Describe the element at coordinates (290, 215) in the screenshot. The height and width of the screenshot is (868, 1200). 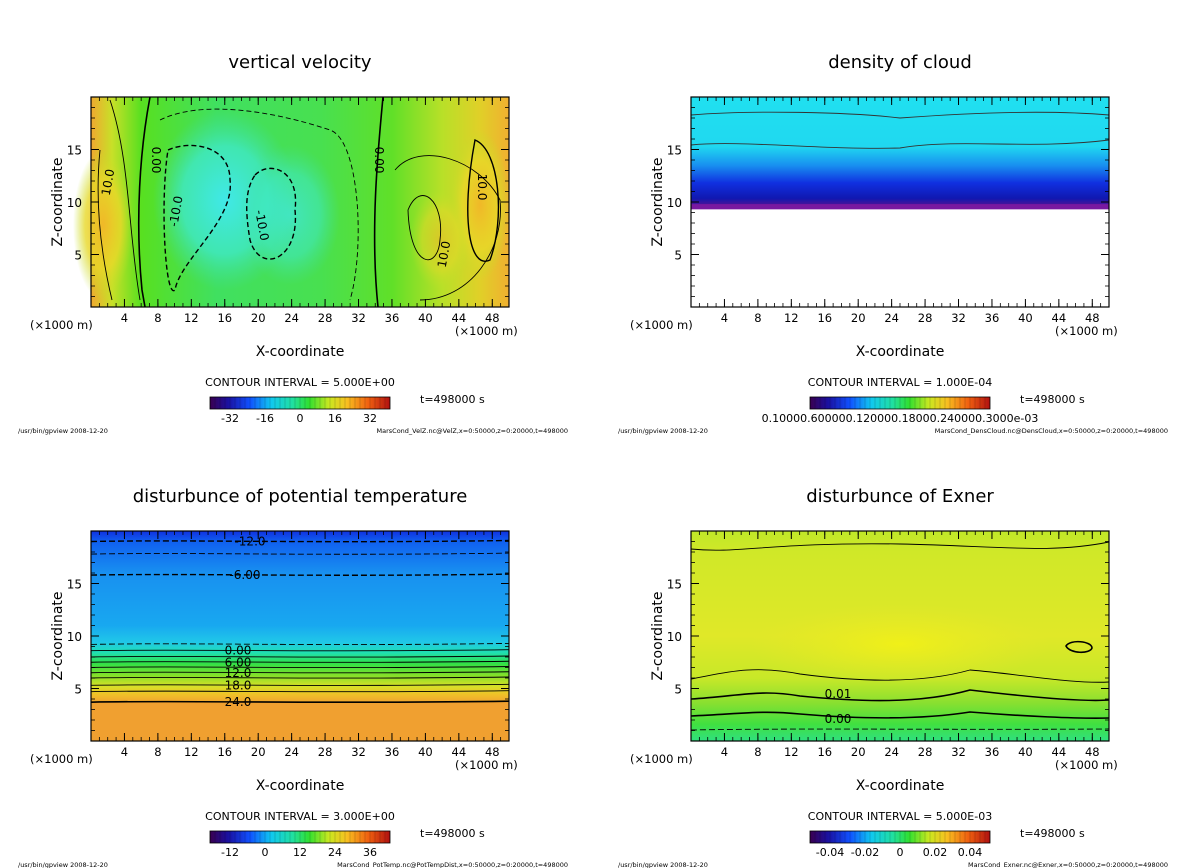
I see `field-updraft-core` at that location.